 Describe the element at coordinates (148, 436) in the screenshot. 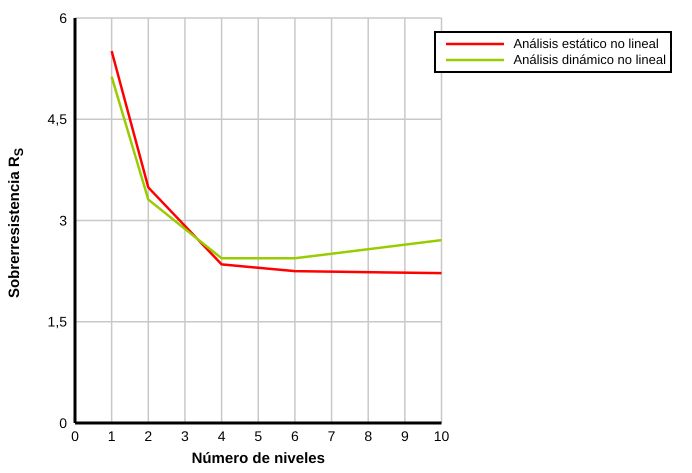

I see `x-tick-label: 2` at that location.